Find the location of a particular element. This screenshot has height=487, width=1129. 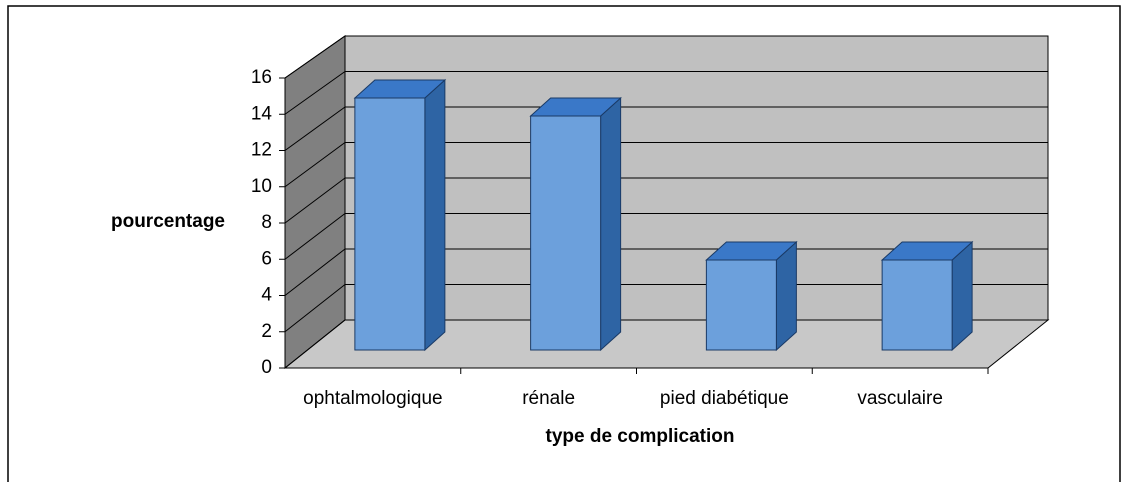

y-tick-label: 4 is located at coordinates (266, 295).